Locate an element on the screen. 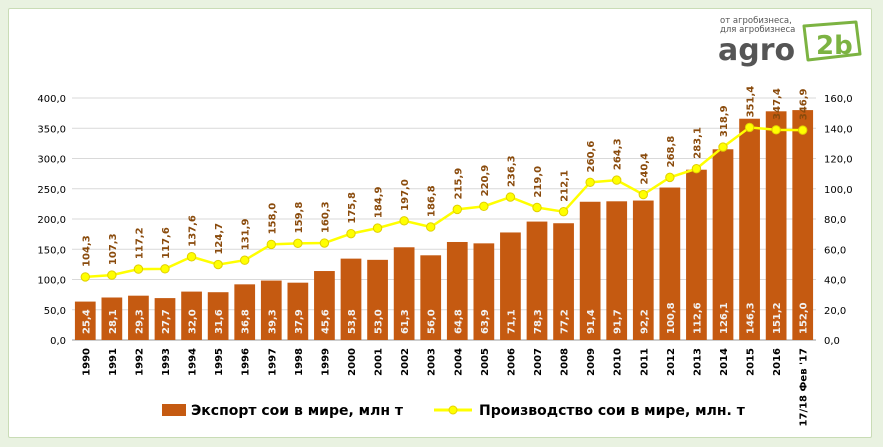 Image resolution: width=883 pixels, height=447 pixels. export-bar-label: 56,0 is located at coordinates (432, 321).